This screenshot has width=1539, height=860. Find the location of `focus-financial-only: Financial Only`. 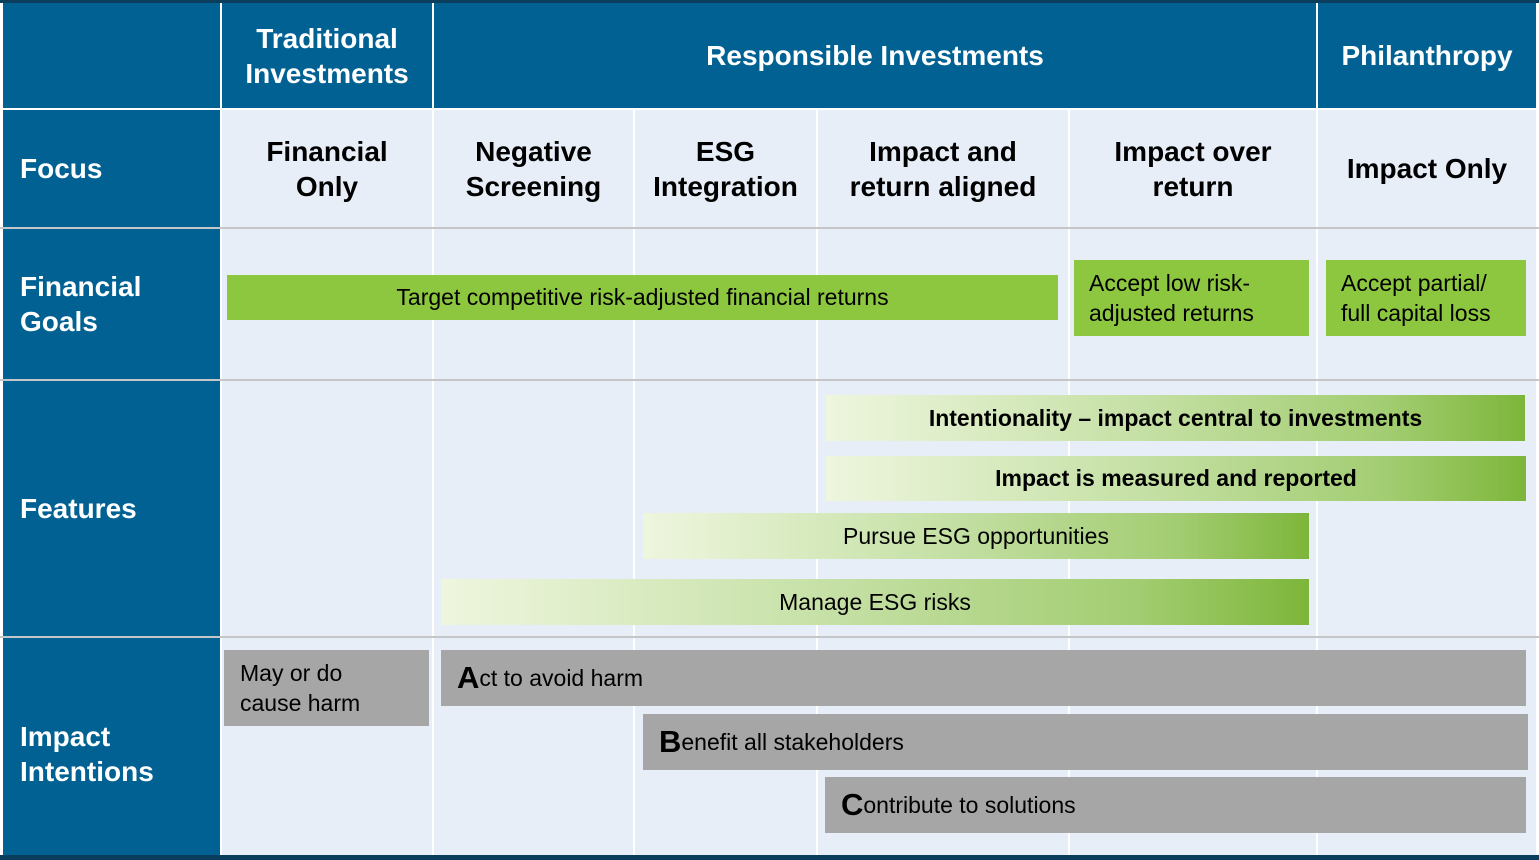

focus-financial-only: Financial Only is located at coordinates (327, 168).